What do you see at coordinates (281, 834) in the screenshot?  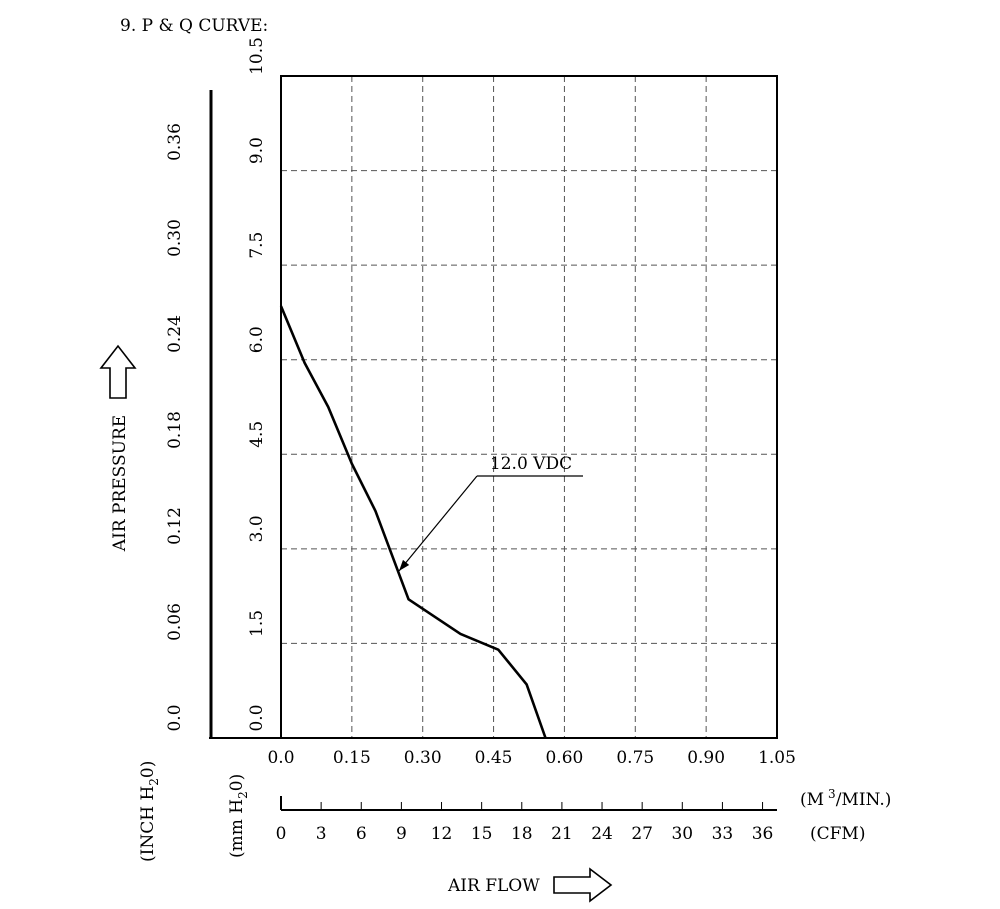 I see `cfm-tick-label: 0` at bounding box center [281, 834].